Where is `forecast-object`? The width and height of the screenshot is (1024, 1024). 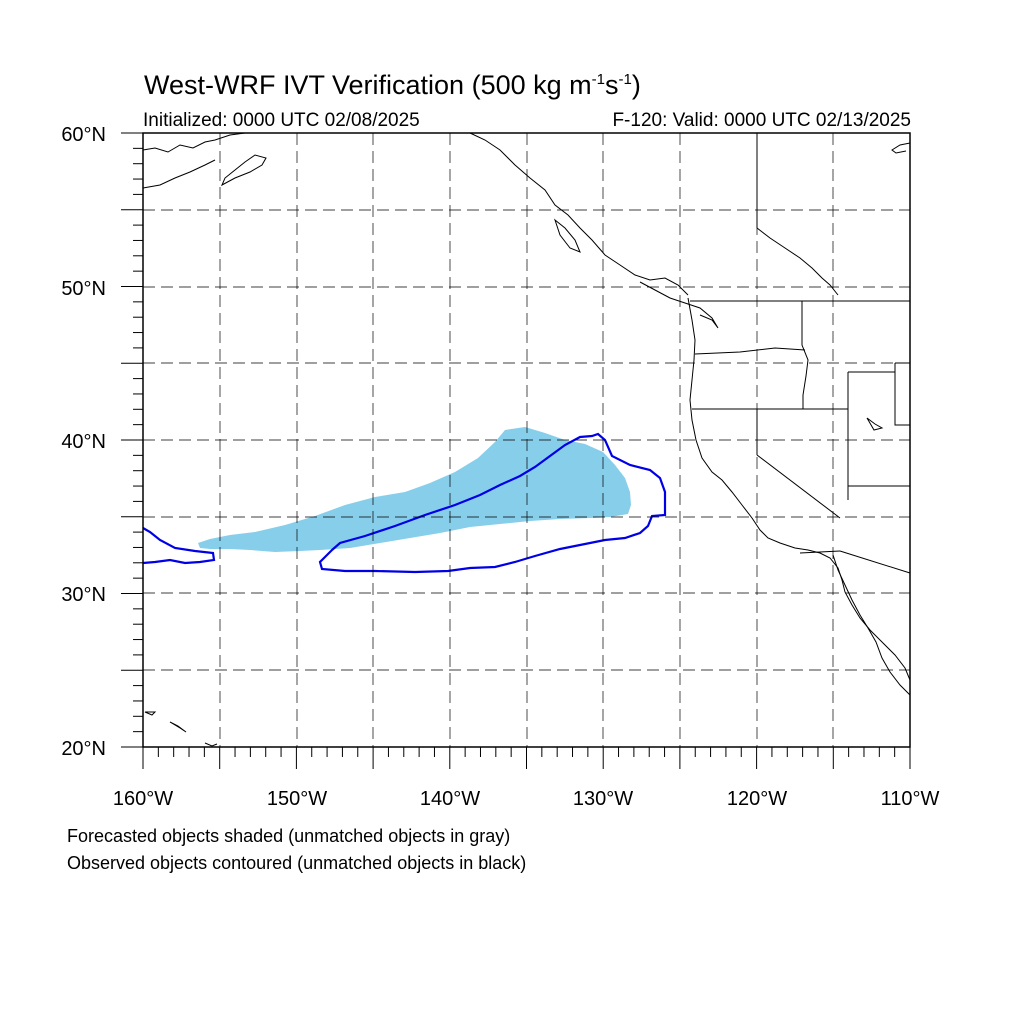
forecast-object is located at coordinates (414, 489).